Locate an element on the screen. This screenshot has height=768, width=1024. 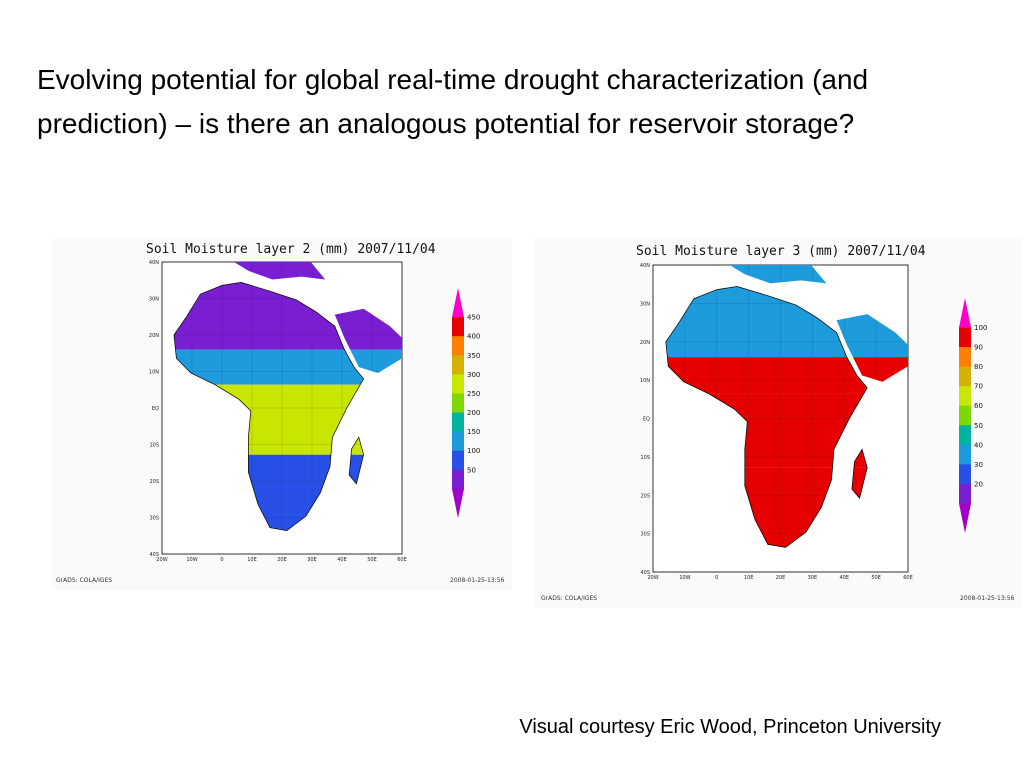
colorbar-label: 400 is located at coordinates (473, 337).